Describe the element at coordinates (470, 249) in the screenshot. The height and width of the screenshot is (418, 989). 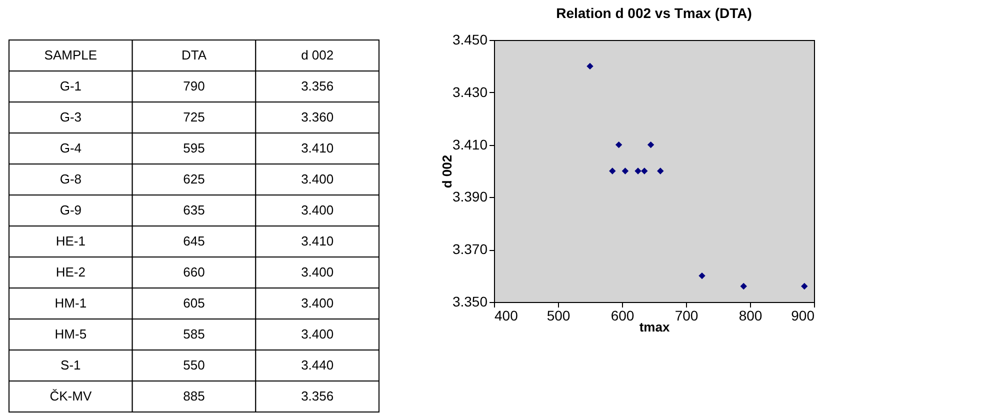
I see `y-tick-label: 3.370` at that location.